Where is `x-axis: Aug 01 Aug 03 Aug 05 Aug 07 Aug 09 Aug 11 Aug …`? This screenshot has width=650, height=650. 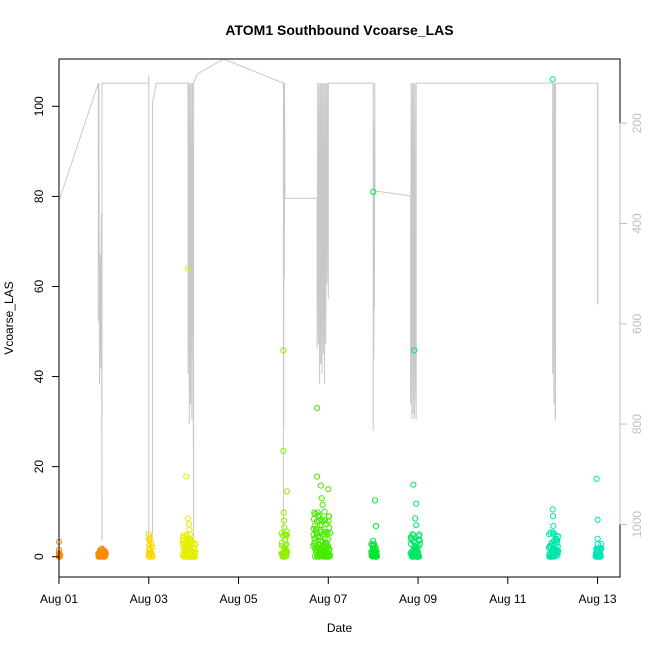
x-axis: Aug 01 Aug 03 Aug 05 Aug 07 Aug 09 Aug 11 Aug … is located at coordinates (328, 591).